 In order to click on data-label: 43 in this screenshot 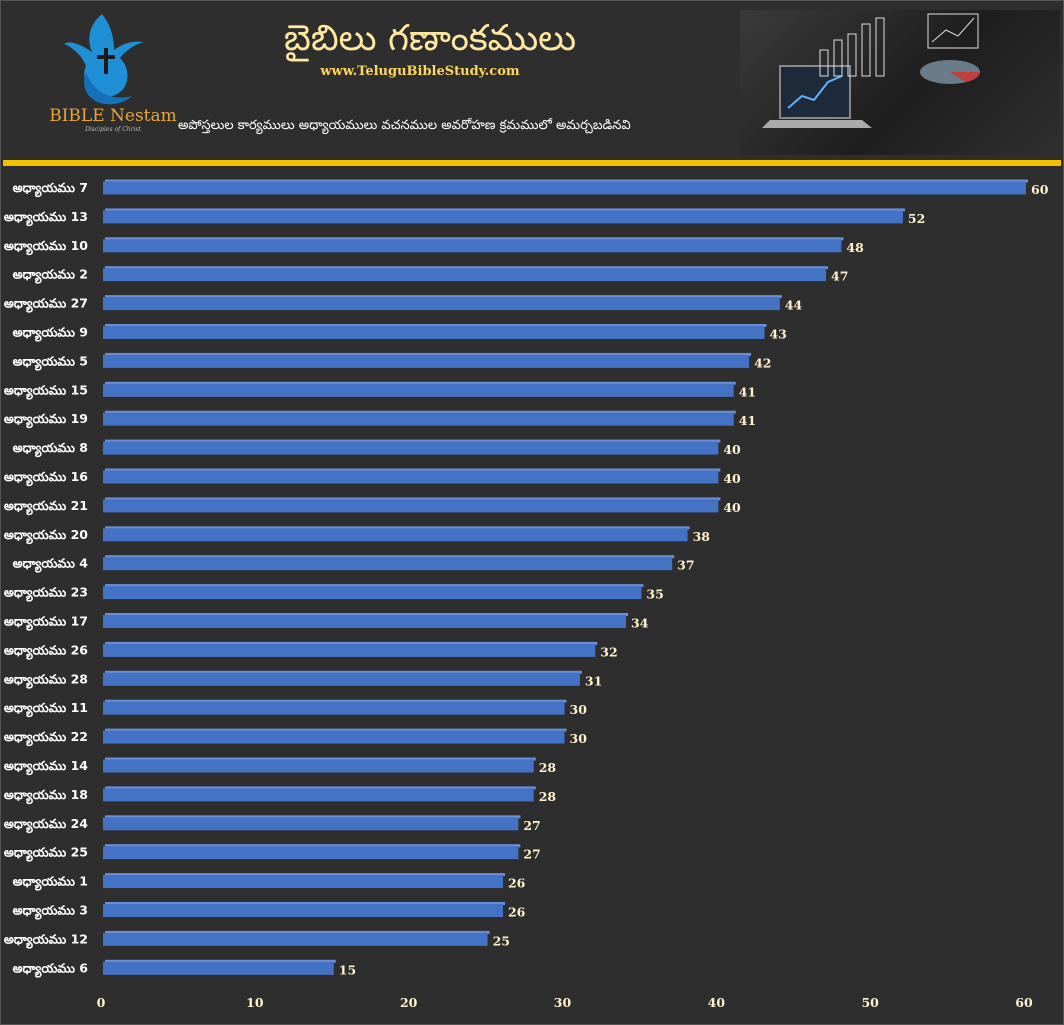, I will do `click(777, 334)`.